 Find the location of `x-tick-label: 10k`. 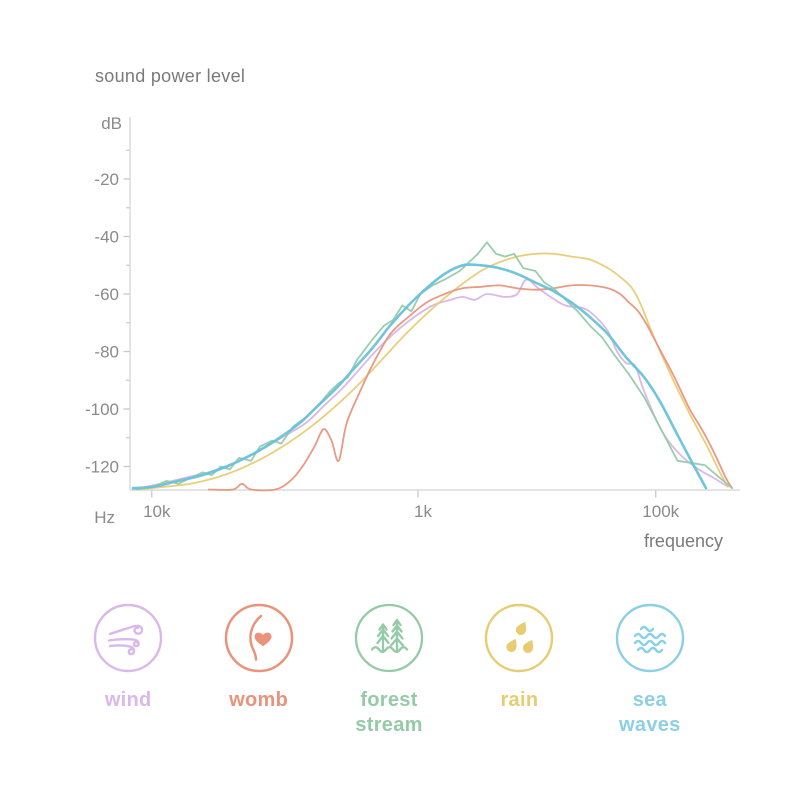

x-tick-label: 10k is located at coordinates (157, 511).